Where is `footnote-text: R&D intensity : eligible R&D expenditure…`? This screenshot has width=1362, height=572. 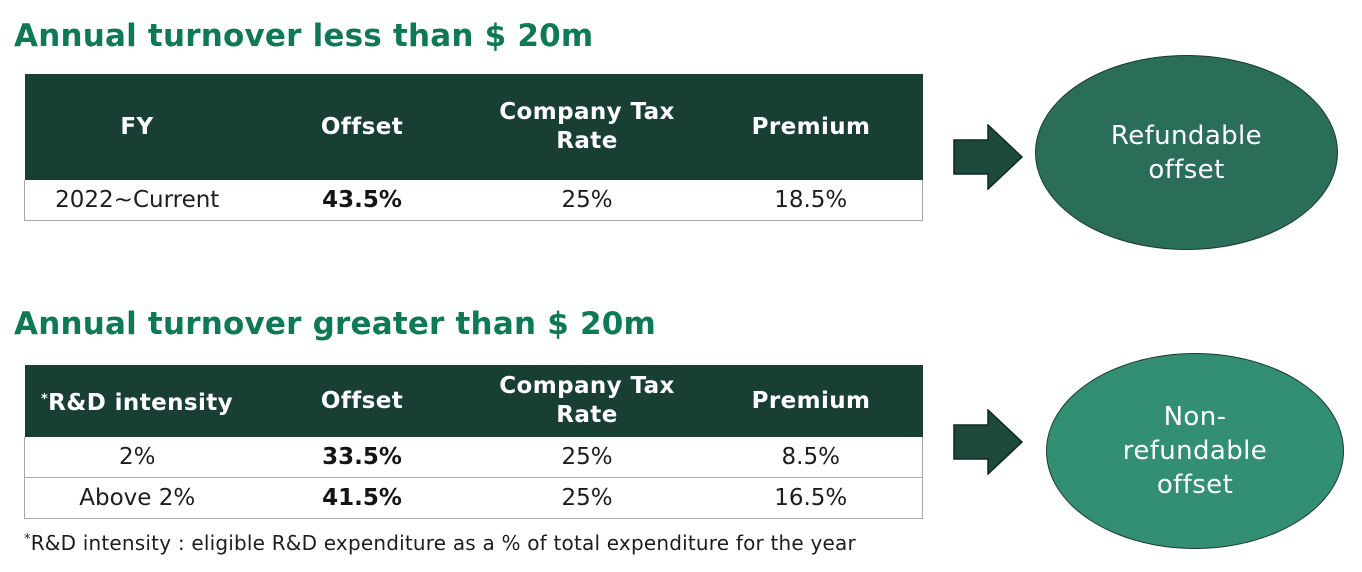 footnote-text: R&D intensity : eligible R&D expenditure… is located at coordinates (443, 543).